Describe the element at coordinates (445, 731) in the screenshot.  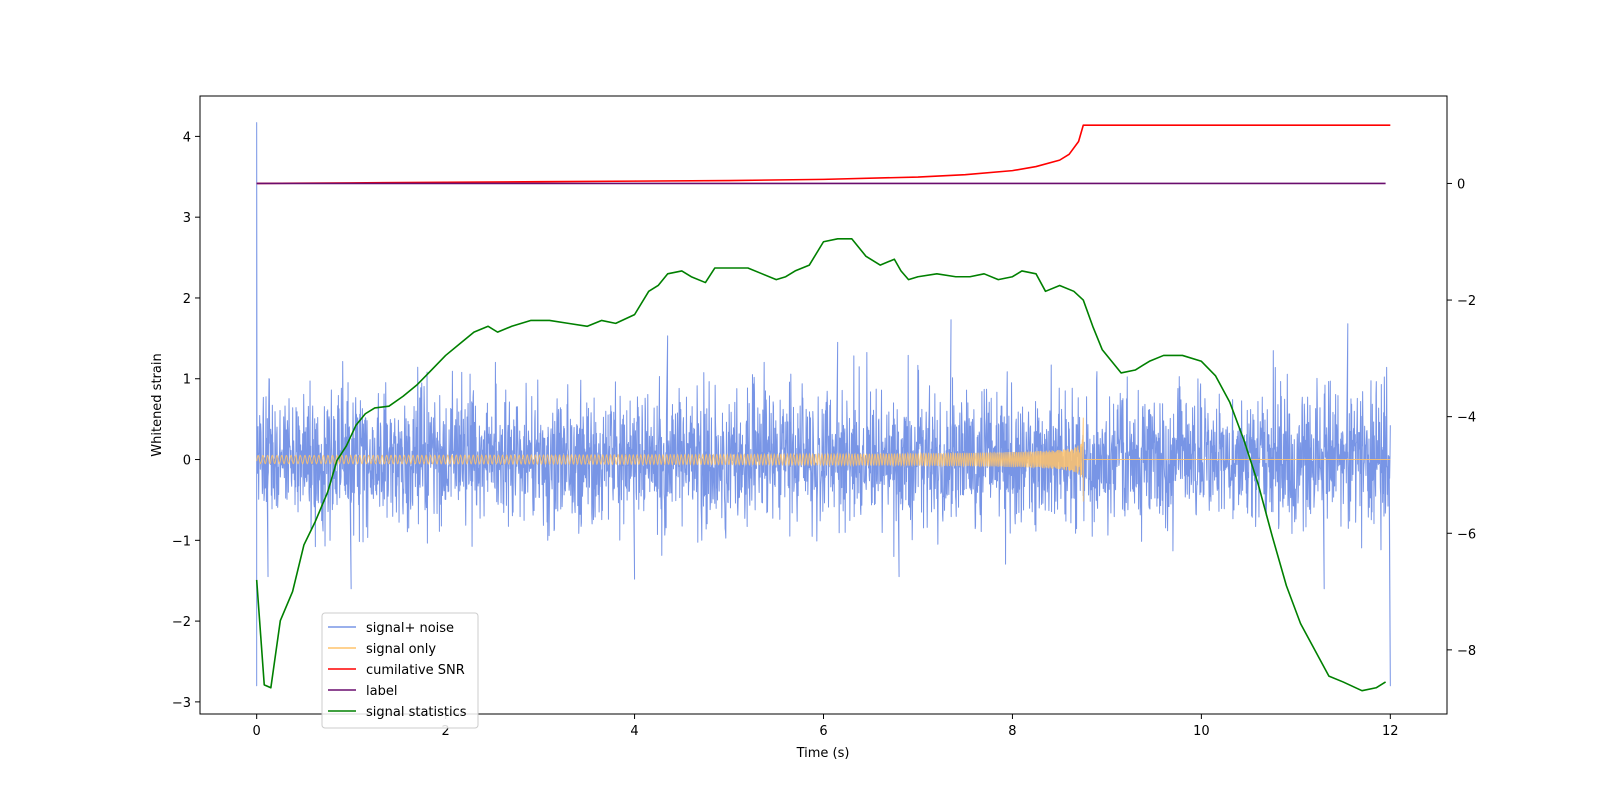
I see `x-tick-label: 2` at that location.